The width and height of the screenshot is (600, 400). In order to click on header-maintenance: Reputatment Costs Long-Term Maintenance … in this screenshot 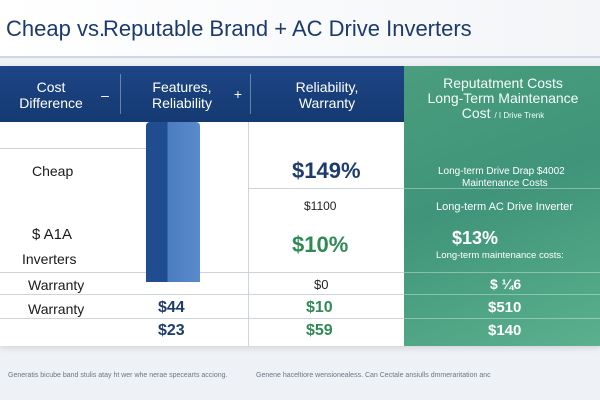, I will do `click(503, 99)`.